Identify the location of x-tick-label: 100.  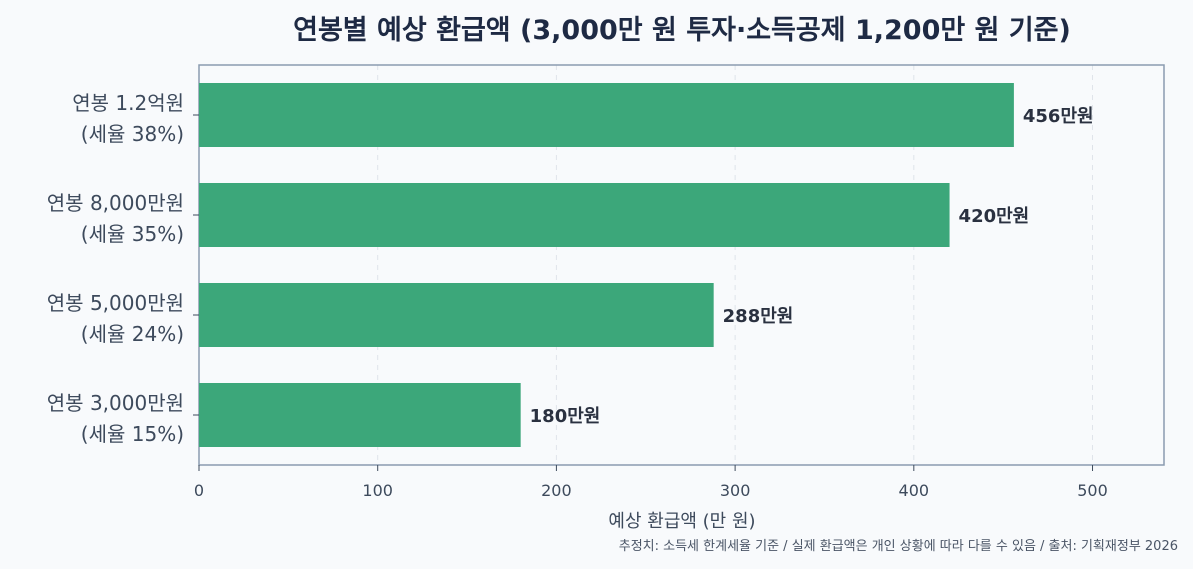
(377, 490).